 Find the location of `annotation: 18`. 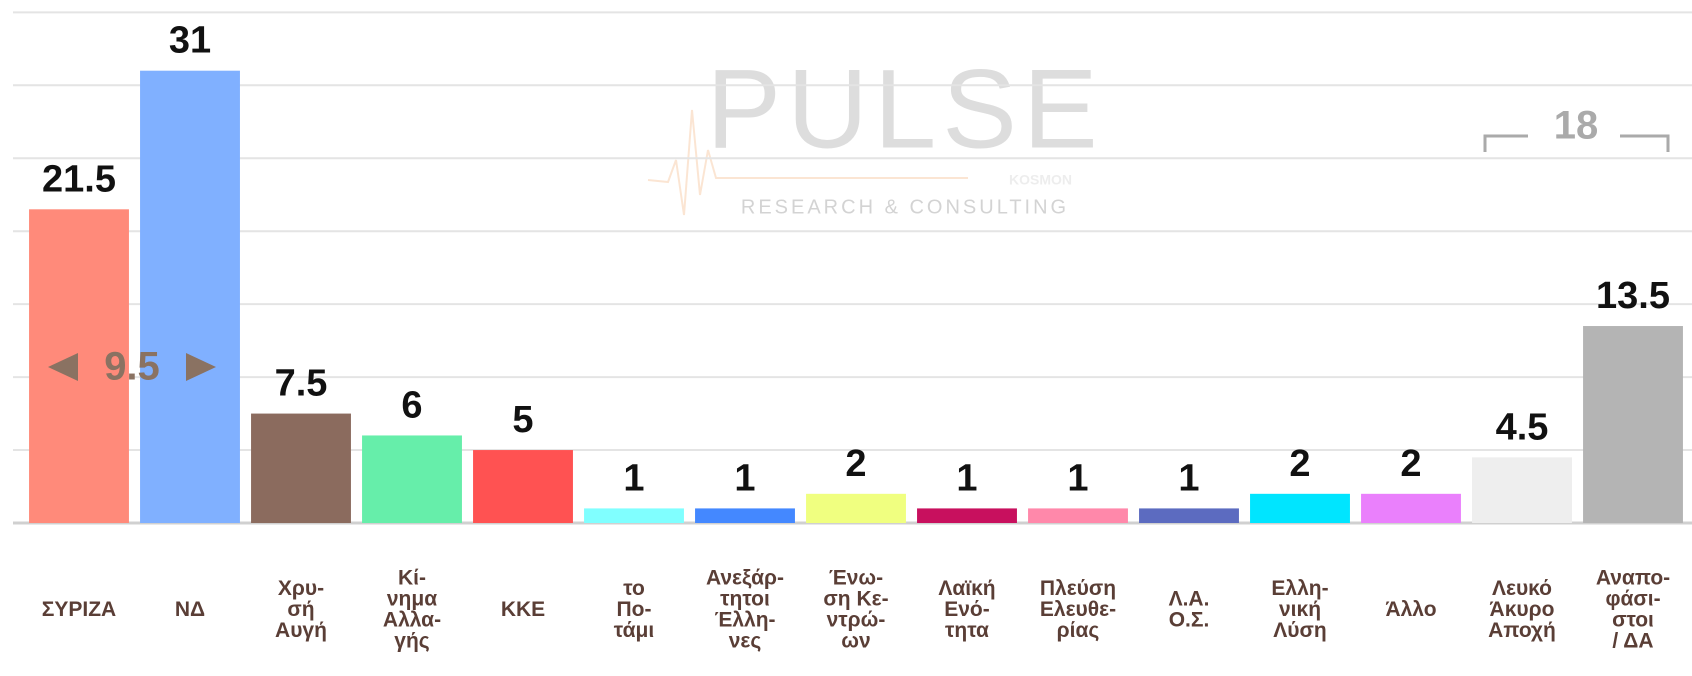

annotation: 18 is located at coordinates (1576, 126).